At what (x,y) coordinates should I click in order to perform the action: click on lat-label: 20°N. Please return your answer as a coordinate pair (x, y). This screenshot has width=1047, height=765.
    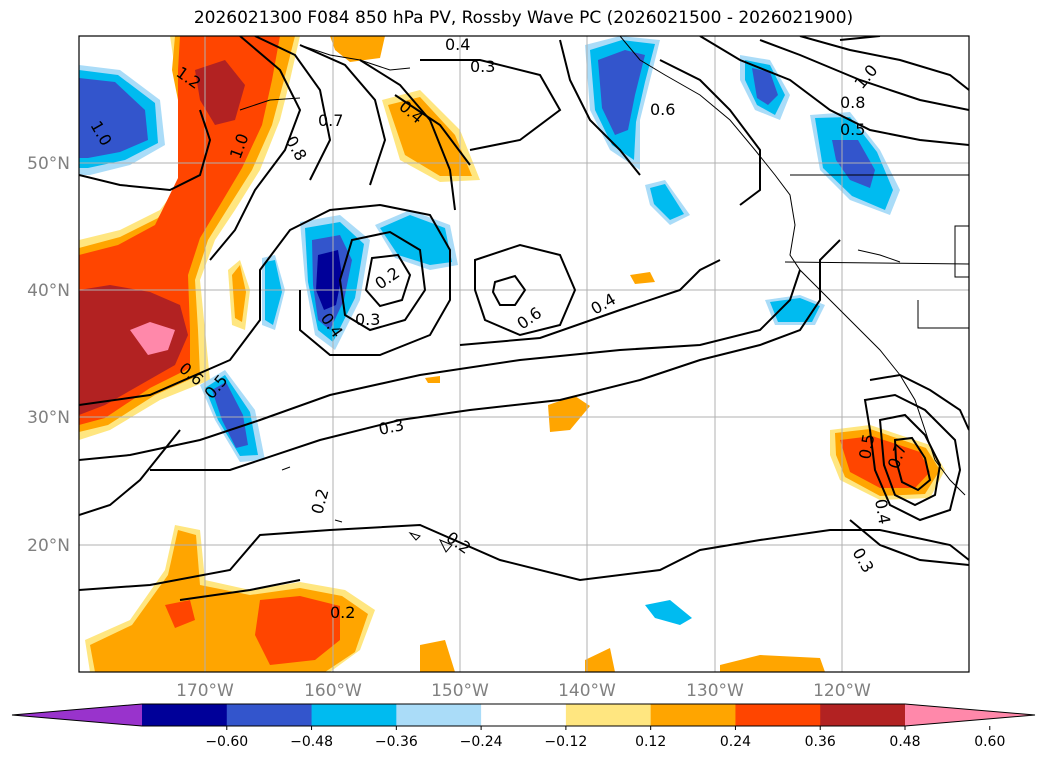
    Looking at the image, I should click on (48, 546).